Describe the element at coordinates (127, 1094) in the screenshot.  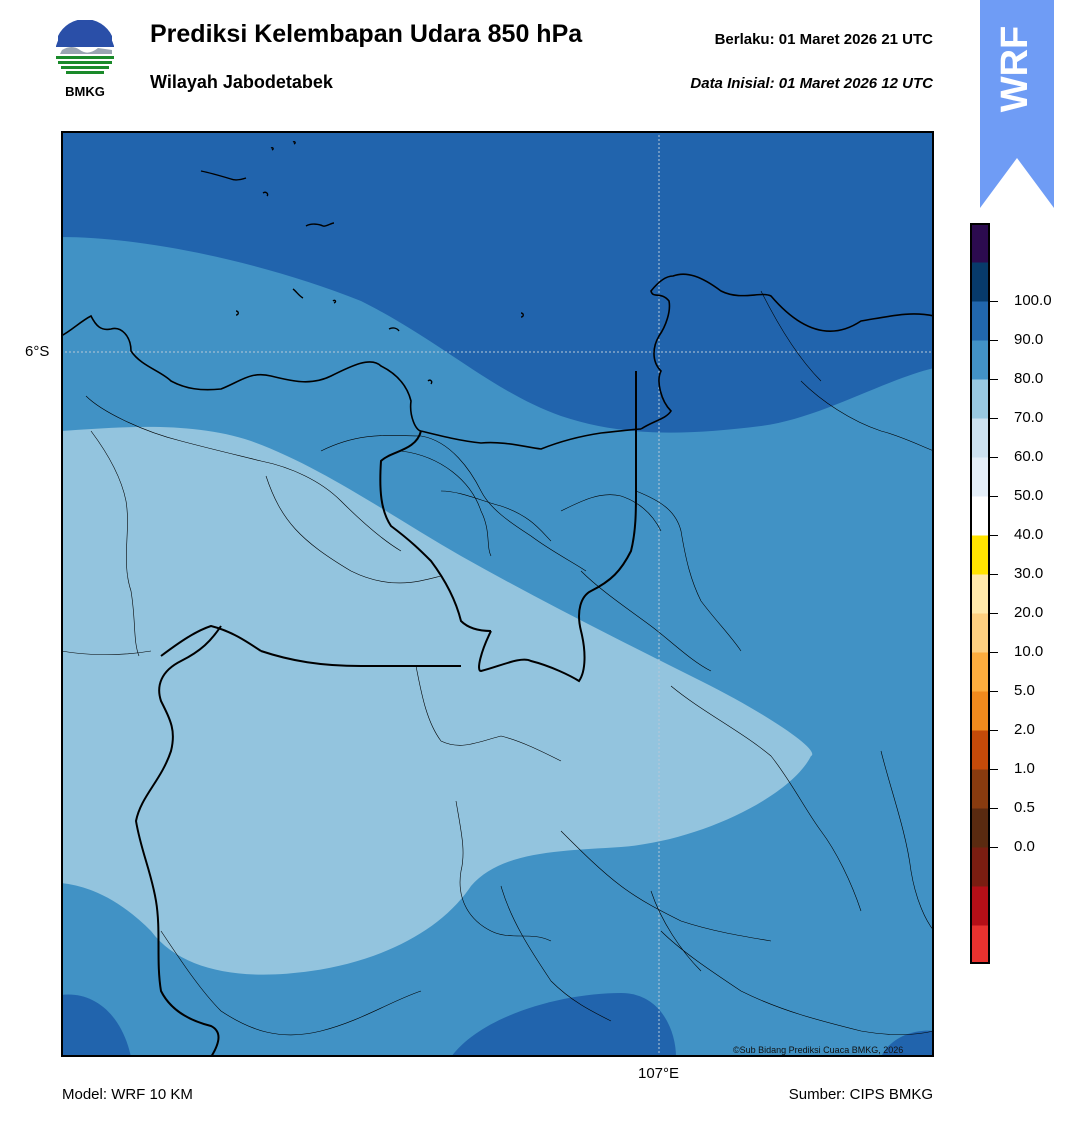
I see `model-label: Model: WRF 10 KM` at that location.